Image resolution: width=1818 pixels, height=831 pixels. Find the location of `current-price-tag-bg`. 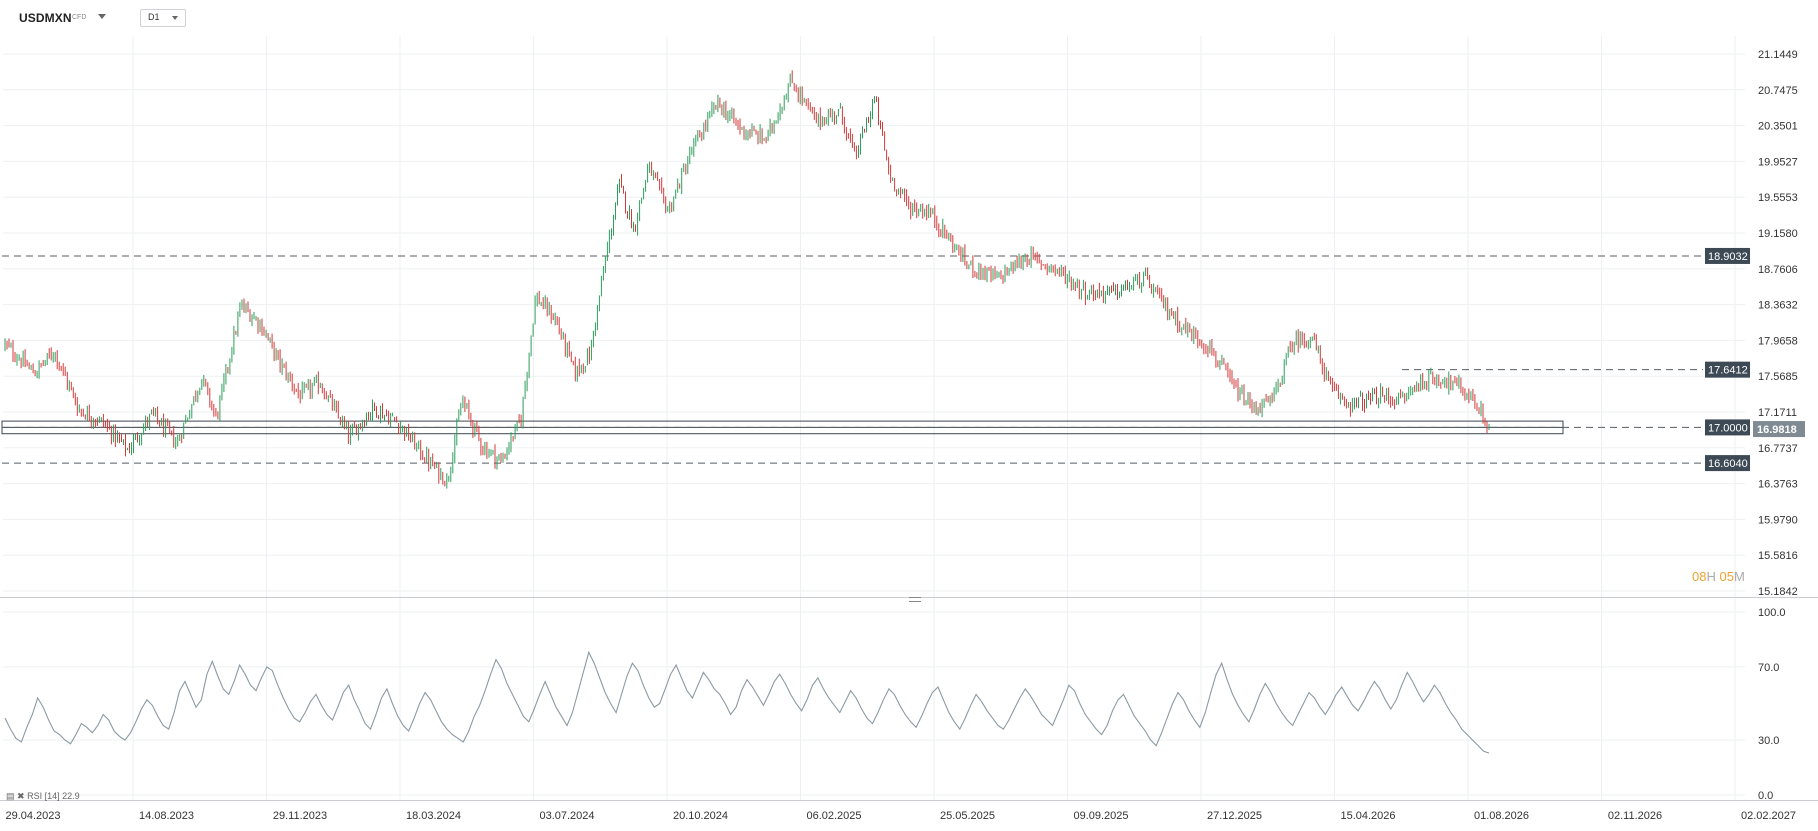

current-price-tag-bg is located at coordinates (1779, 429).